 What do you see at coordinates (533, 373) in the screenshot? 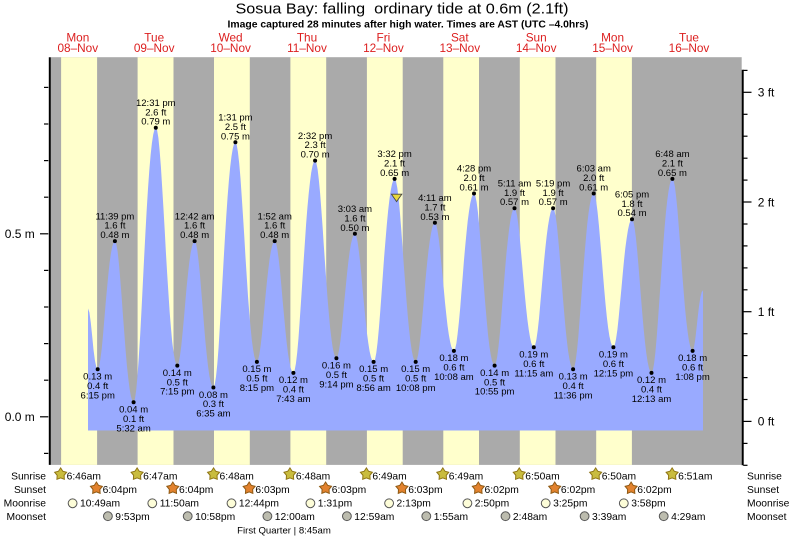
I see `svg-text: 11:15 am` at bounding box center [533, 373].